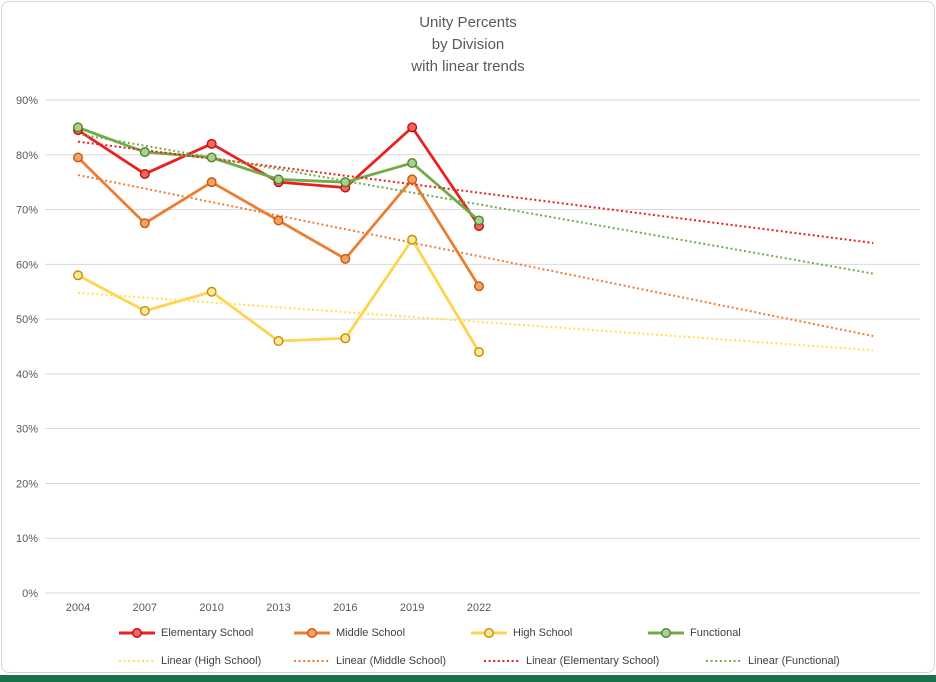  I want to click on y-axis-tick-label: 80%, so click(27, 156).